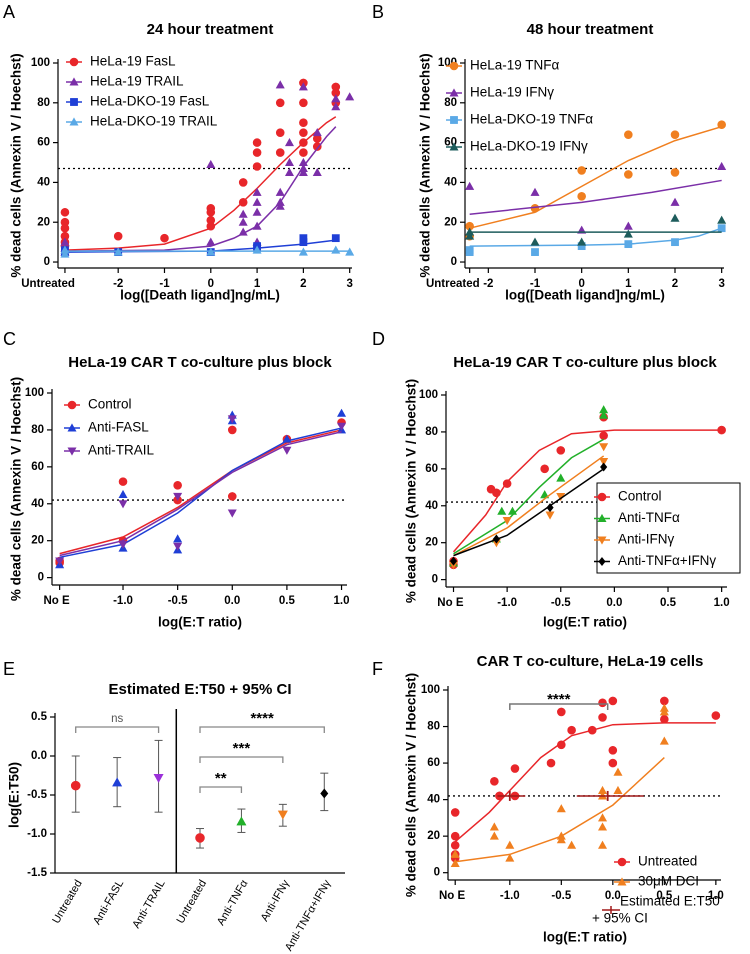  Describe the element at coordinates (433, 800) in the screenshot. I see `y-tick-label: 40` at that location.